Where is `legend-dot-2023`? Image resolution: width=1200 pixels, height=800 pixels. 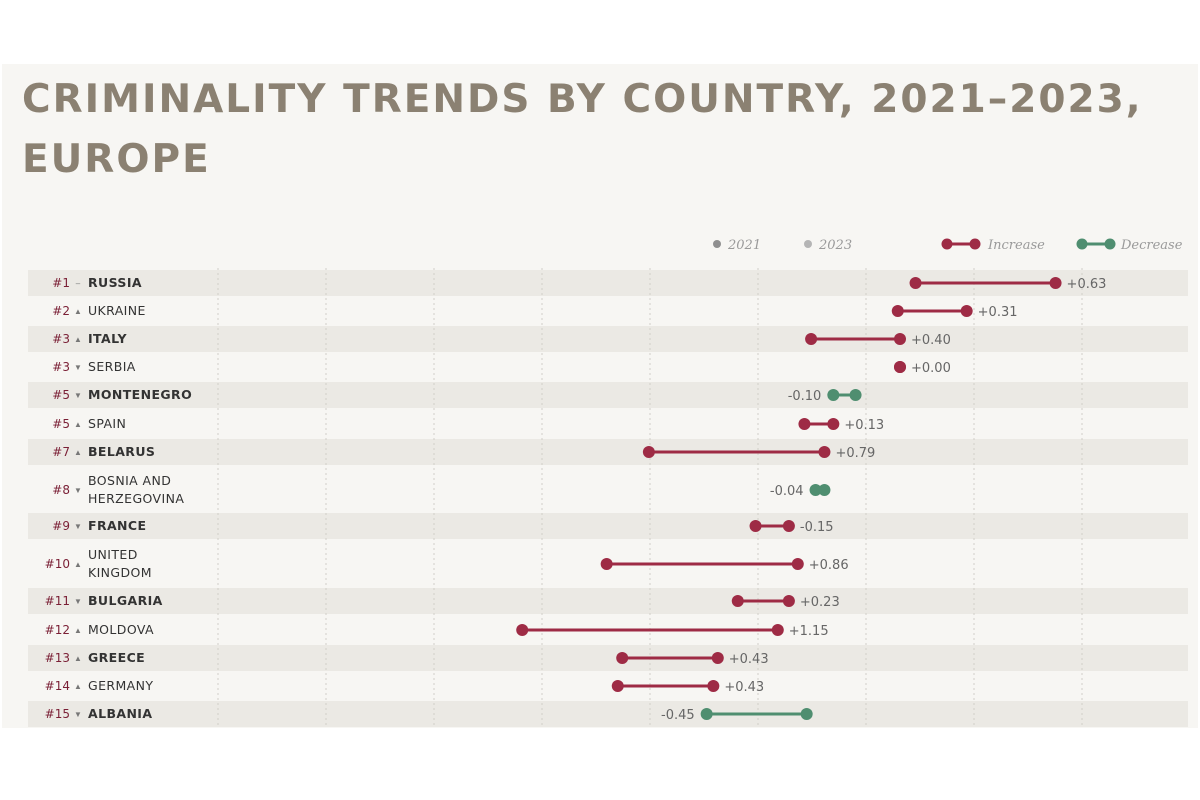
legend-dot-2023 is located at coordinates (808, 244).